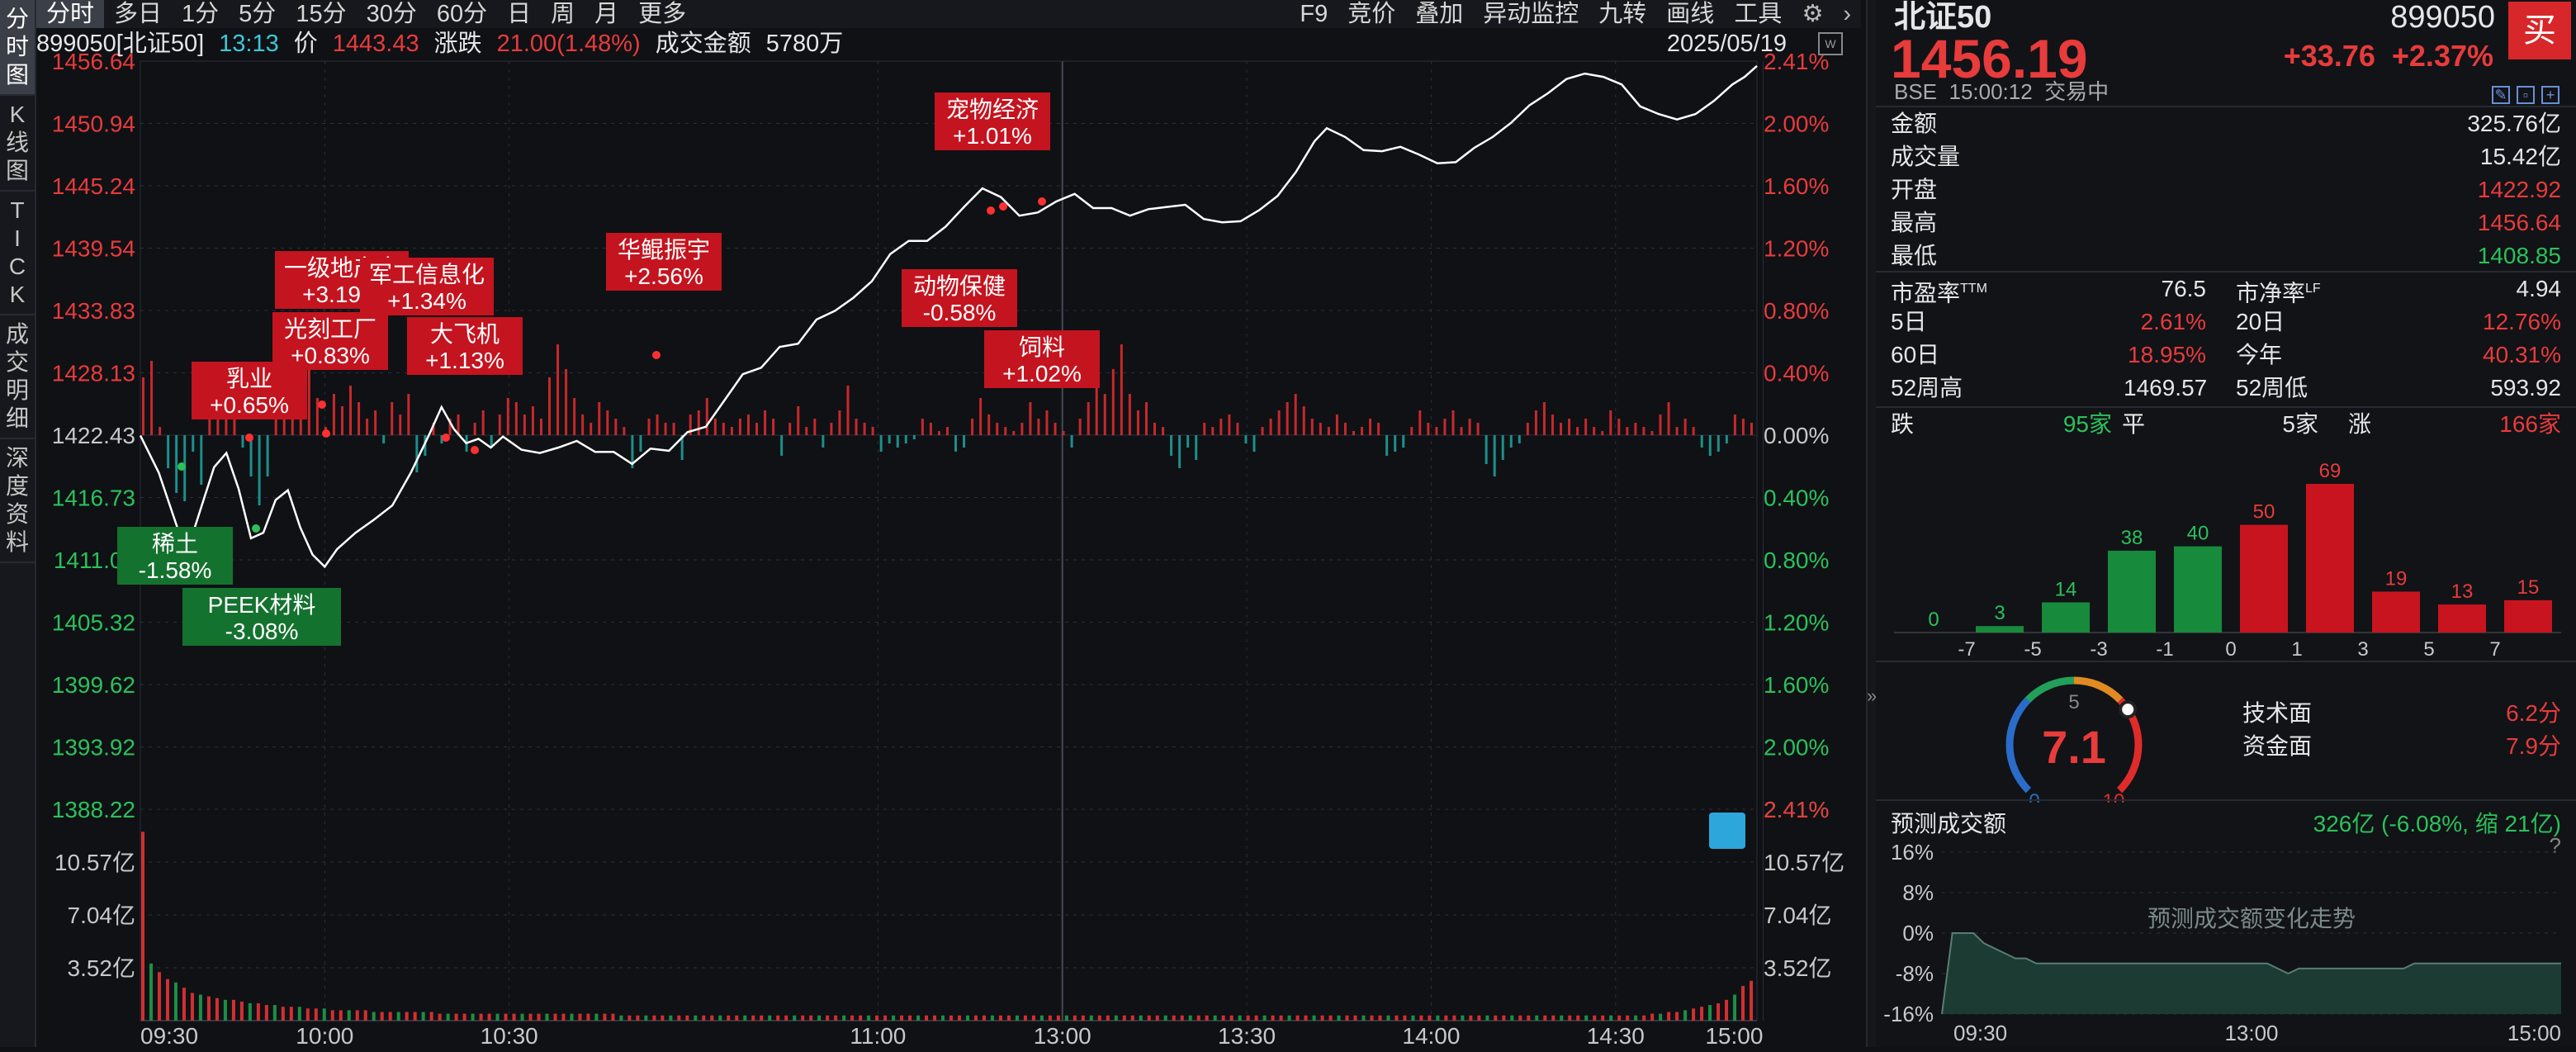 This screenshot has width=2576, height=1052. I want to click on event-label: 乳业+0.65%, so click(249, 390).